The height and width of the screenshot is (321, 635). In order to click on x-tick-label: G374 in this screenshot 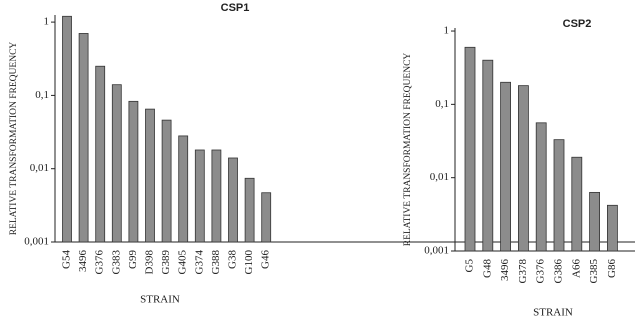, I will do `click(199, 262)`.